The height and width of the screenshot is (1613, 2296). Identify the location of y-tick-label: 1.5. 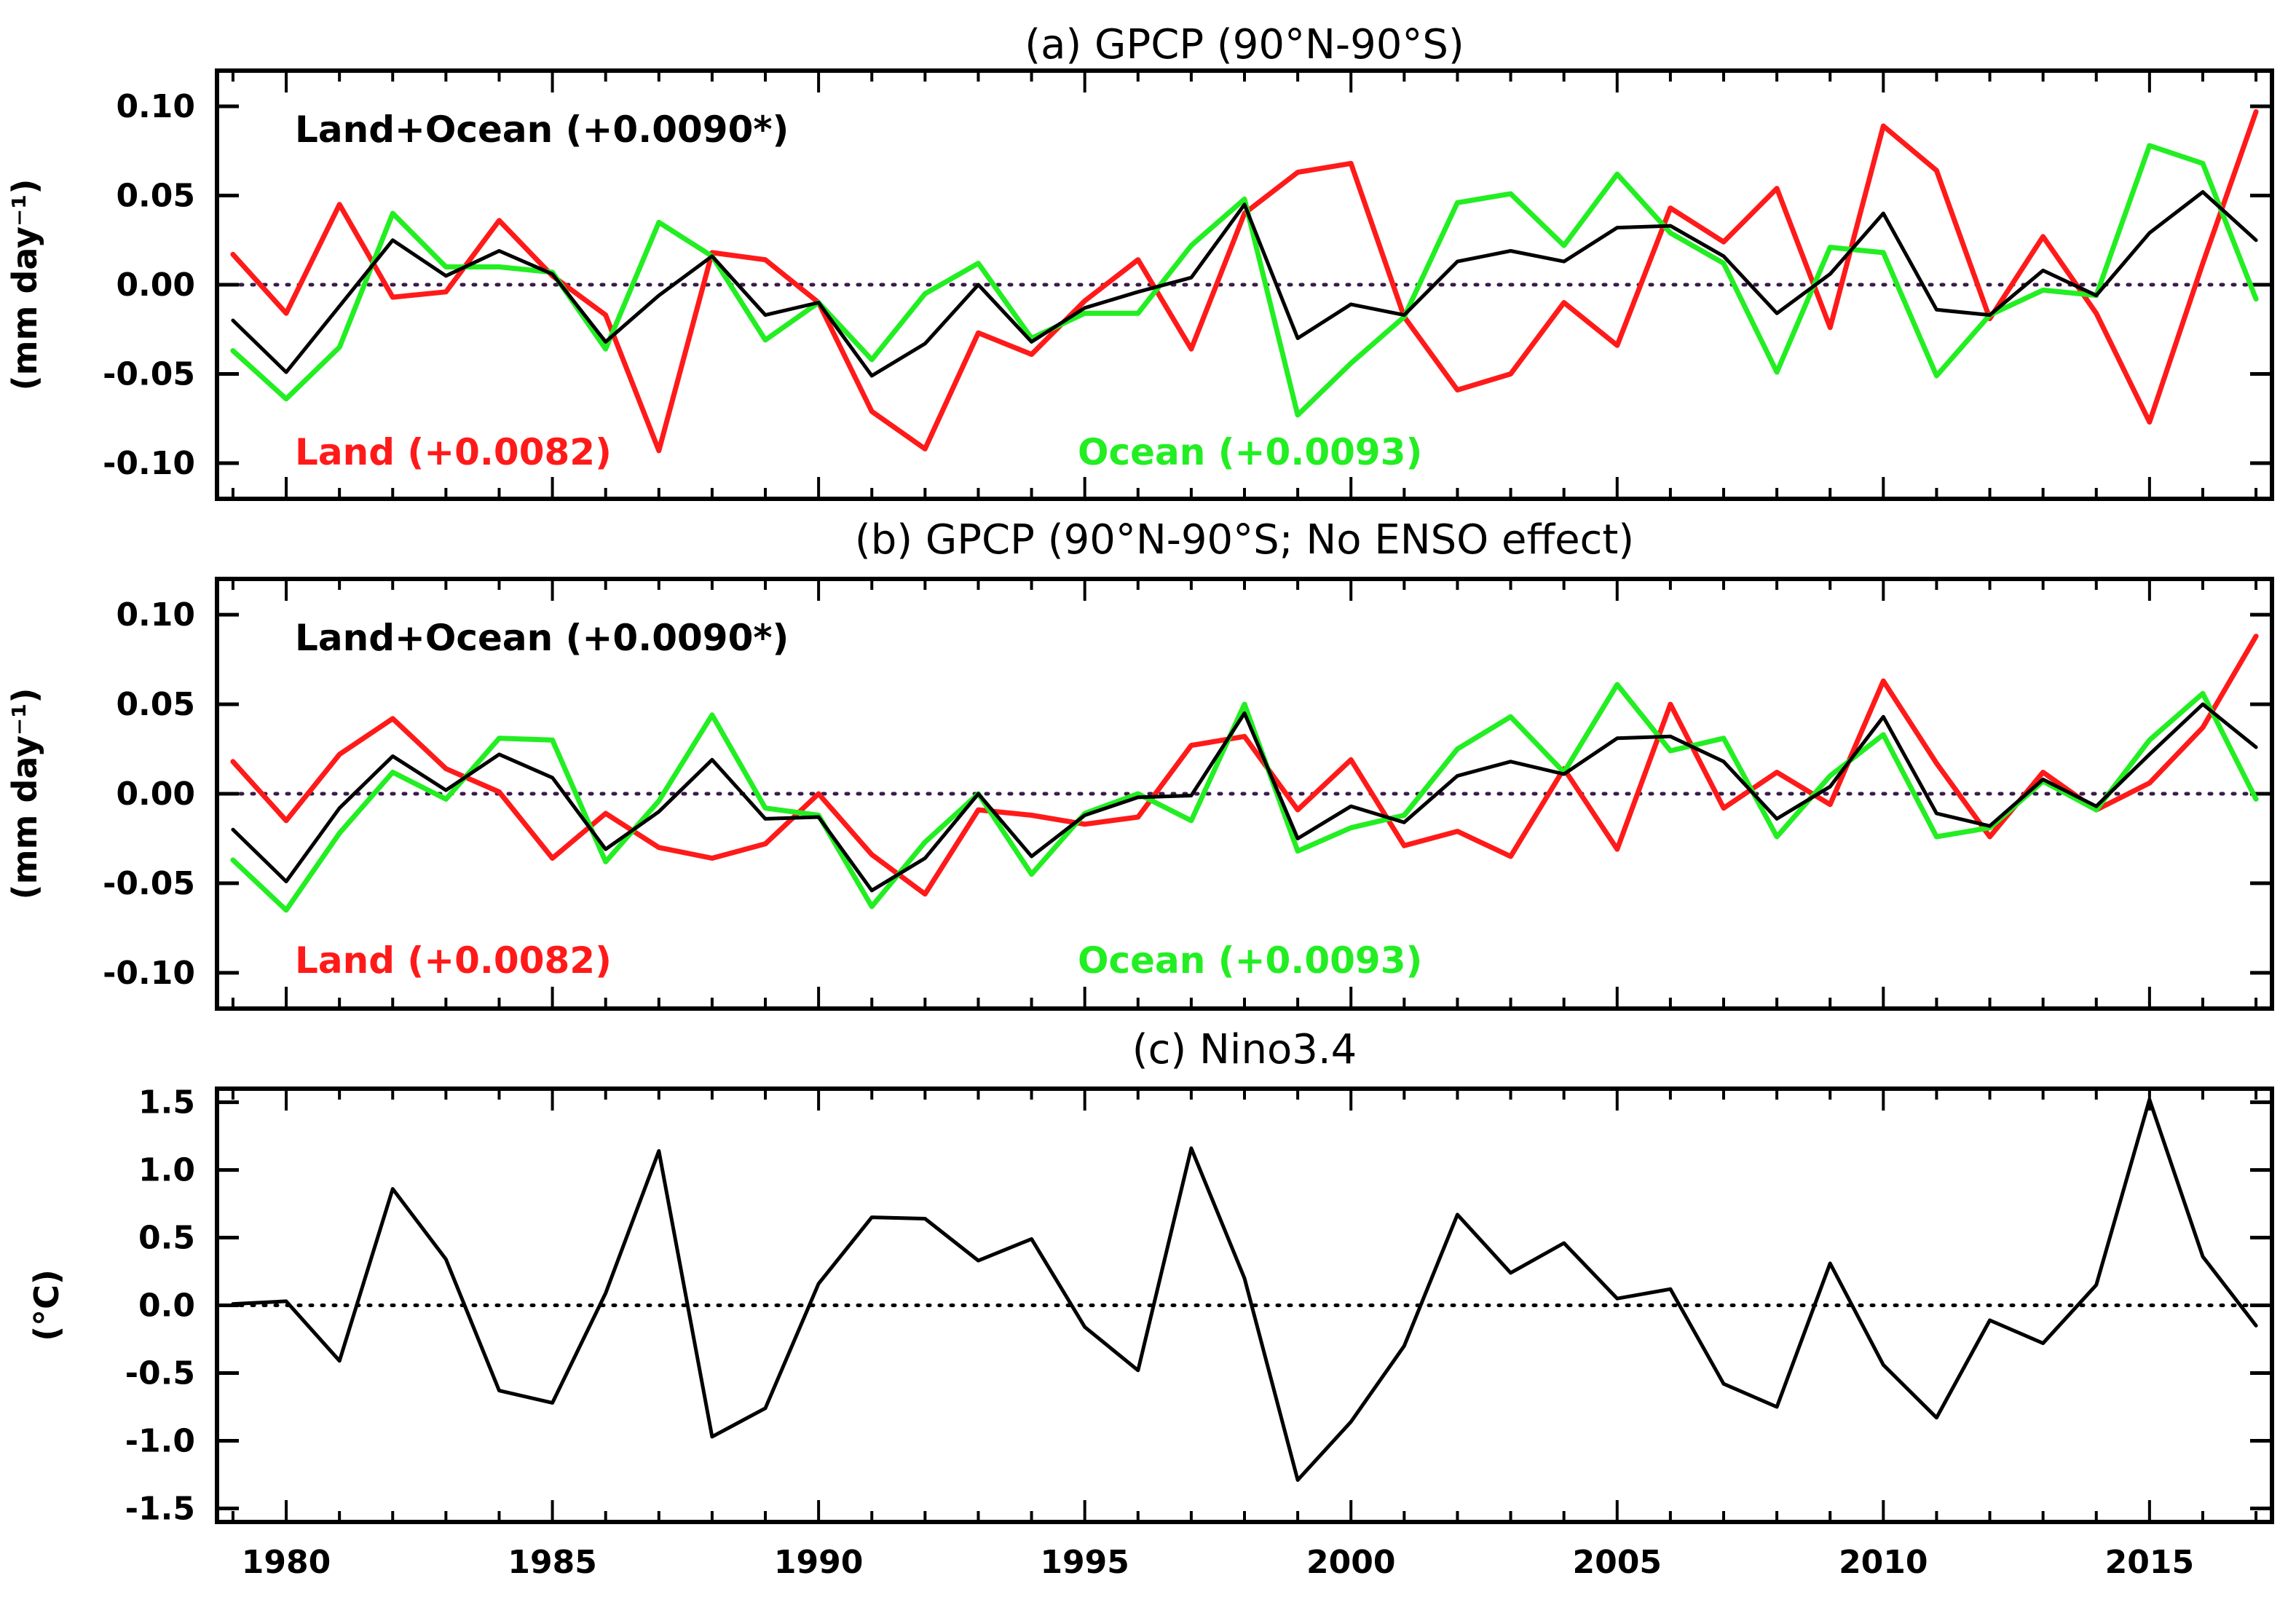
(166, 1102).